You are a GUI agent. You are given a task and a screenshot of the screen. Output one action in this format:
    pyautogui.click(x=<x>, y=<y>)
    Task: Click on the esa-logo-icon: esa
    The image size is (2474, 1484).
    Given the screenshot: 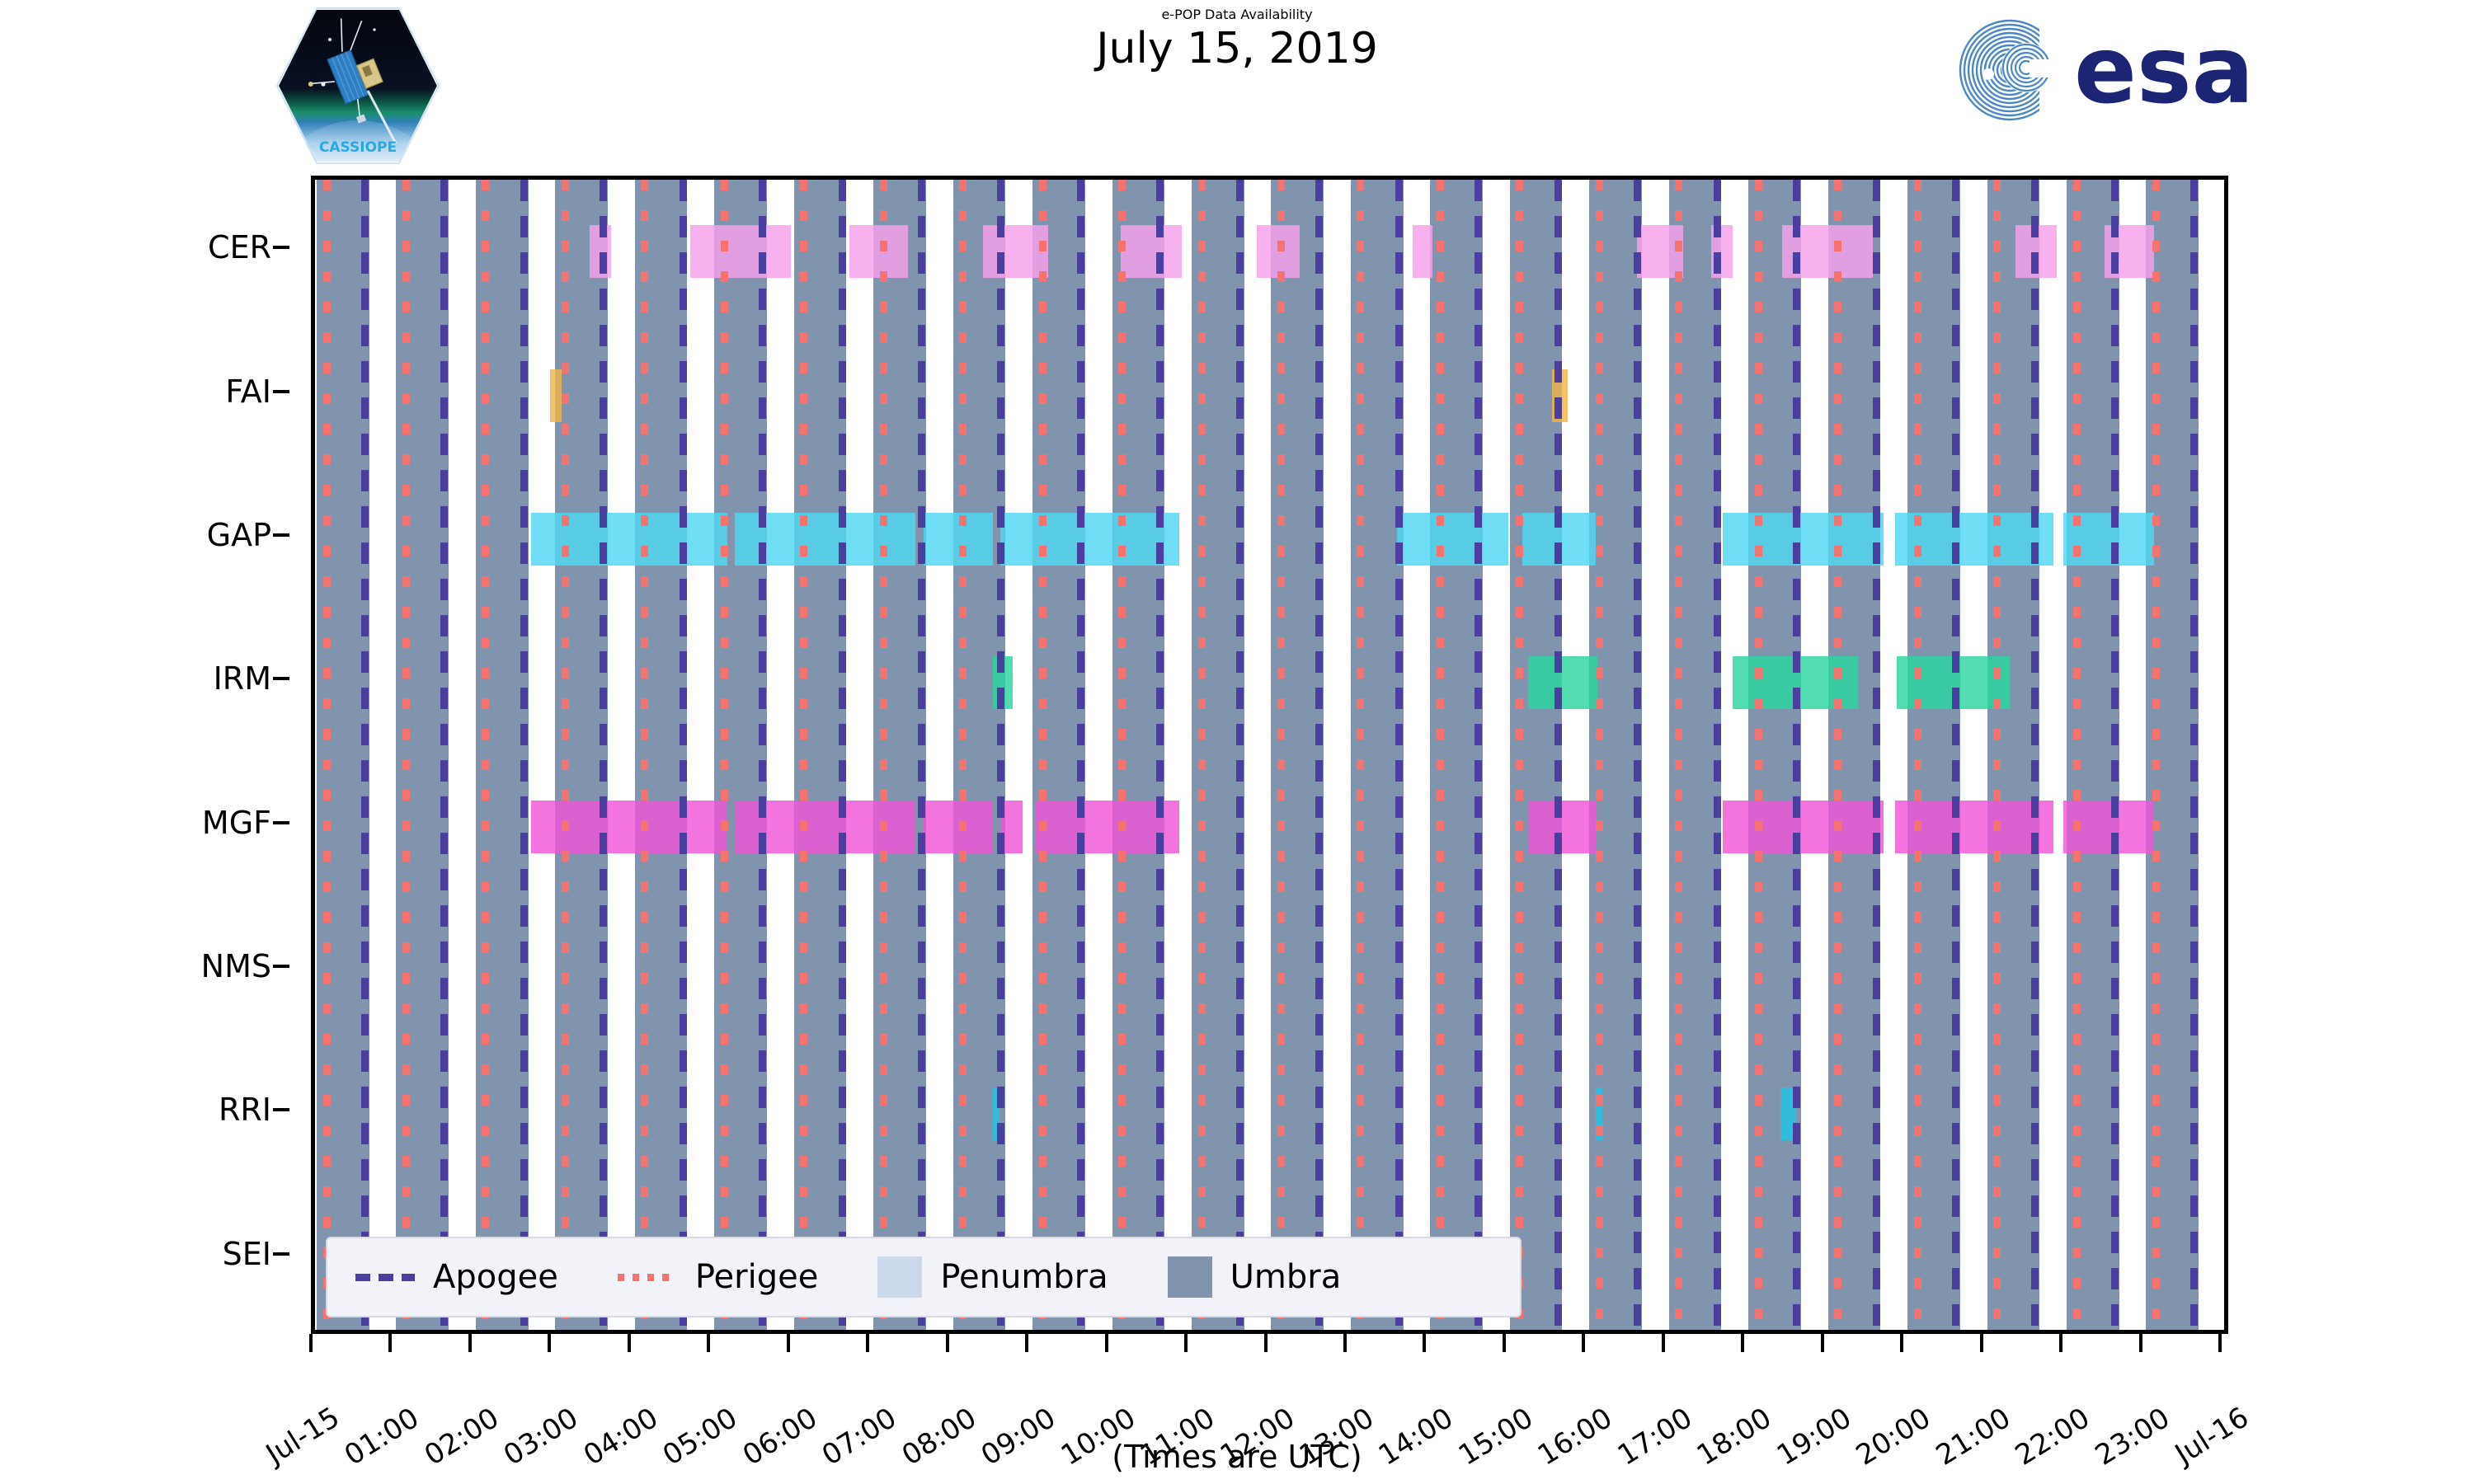 What is the action you would take?
    pyautogui.click(x=2131, y=70)
    